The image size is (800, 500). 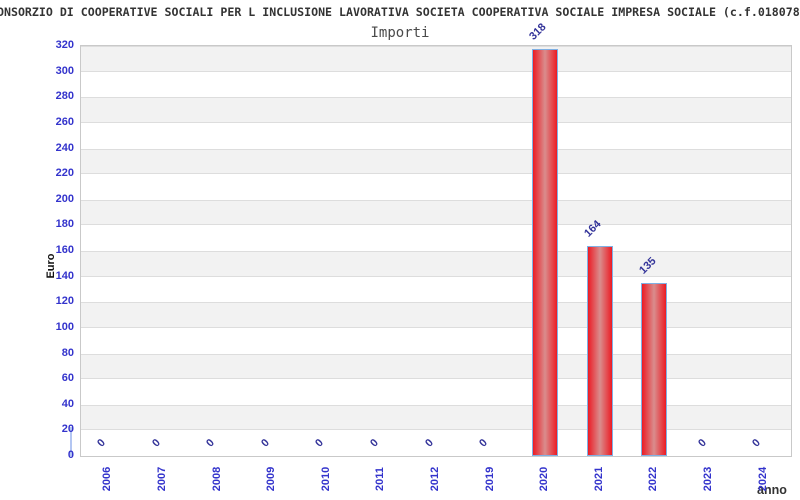 I want to click on y-tick-label: 240, so click(x=64, y=147).